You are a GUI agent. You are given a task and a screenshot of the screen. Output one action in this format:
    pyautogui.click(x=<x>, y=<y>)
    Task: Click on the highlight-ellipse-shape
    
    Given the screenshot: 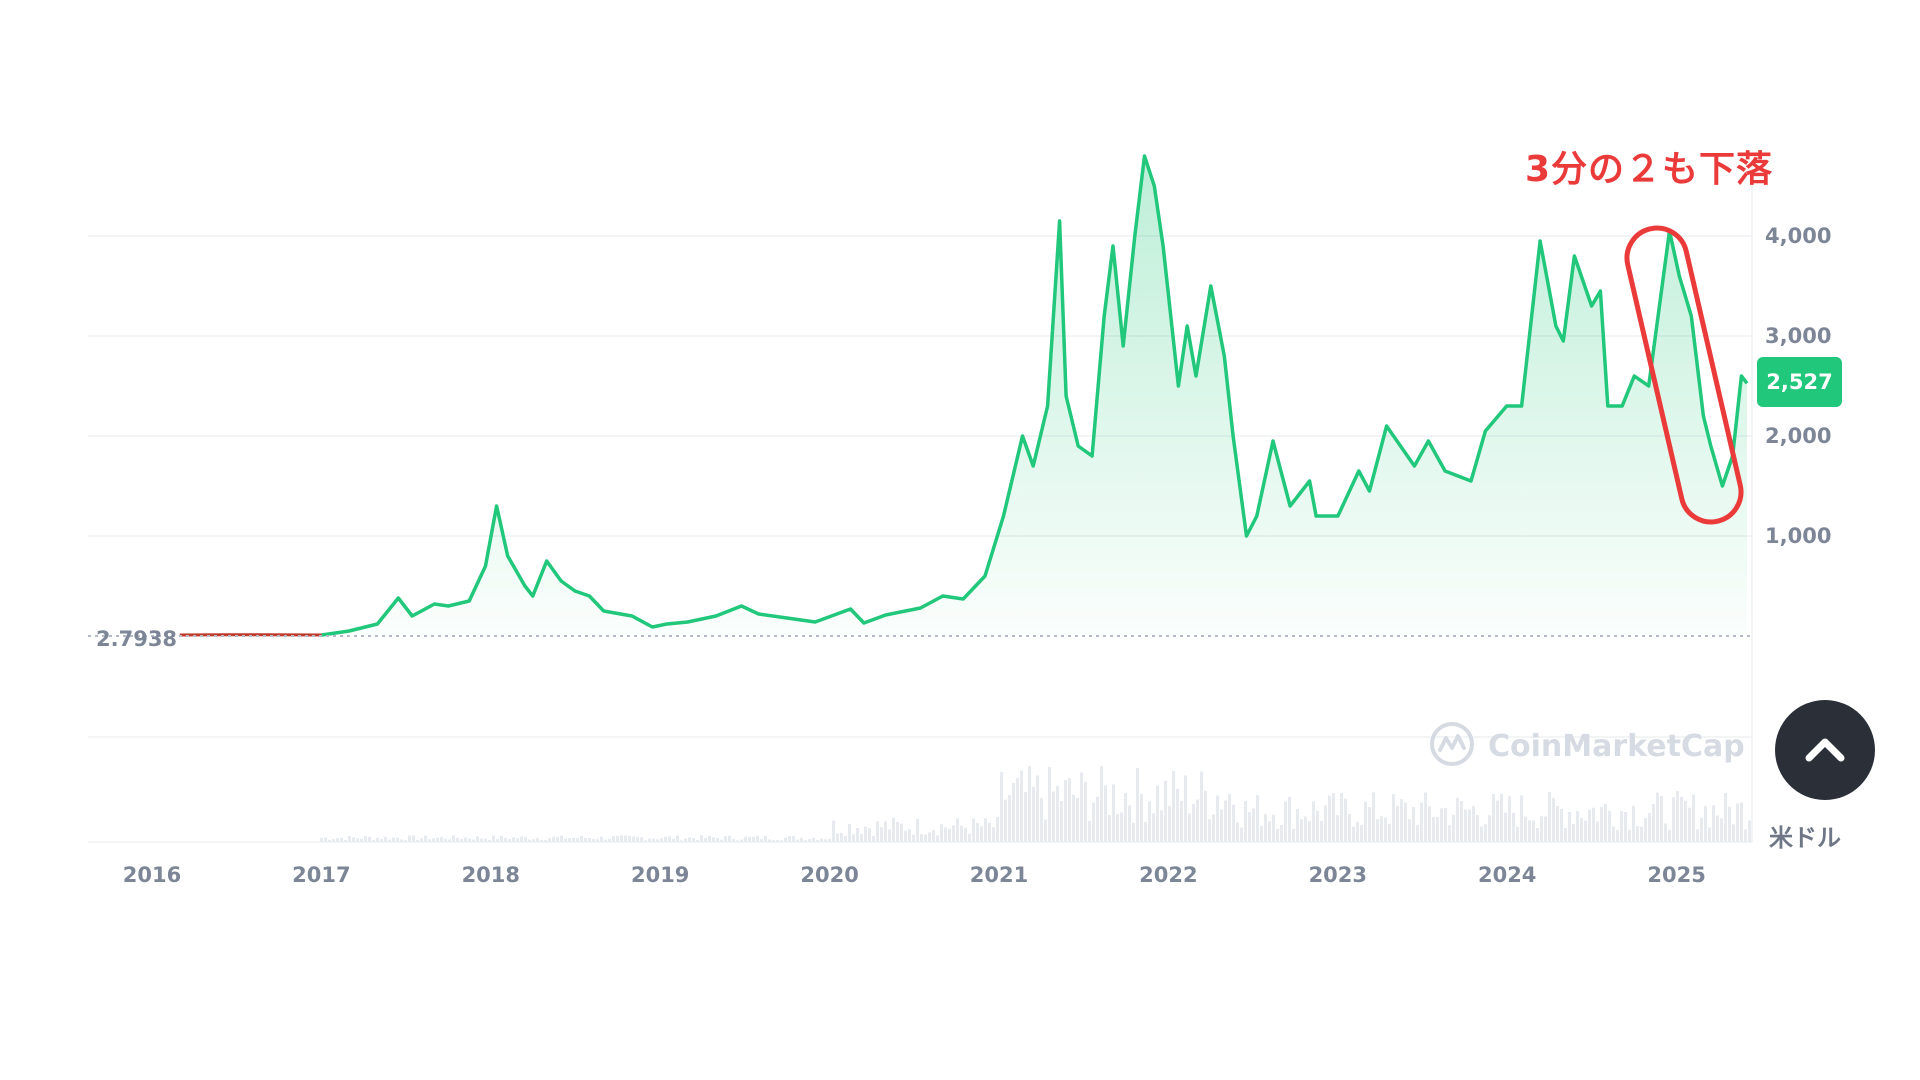 What is the action you would take?
    pyautogui.click(x=1684, y=375)
    